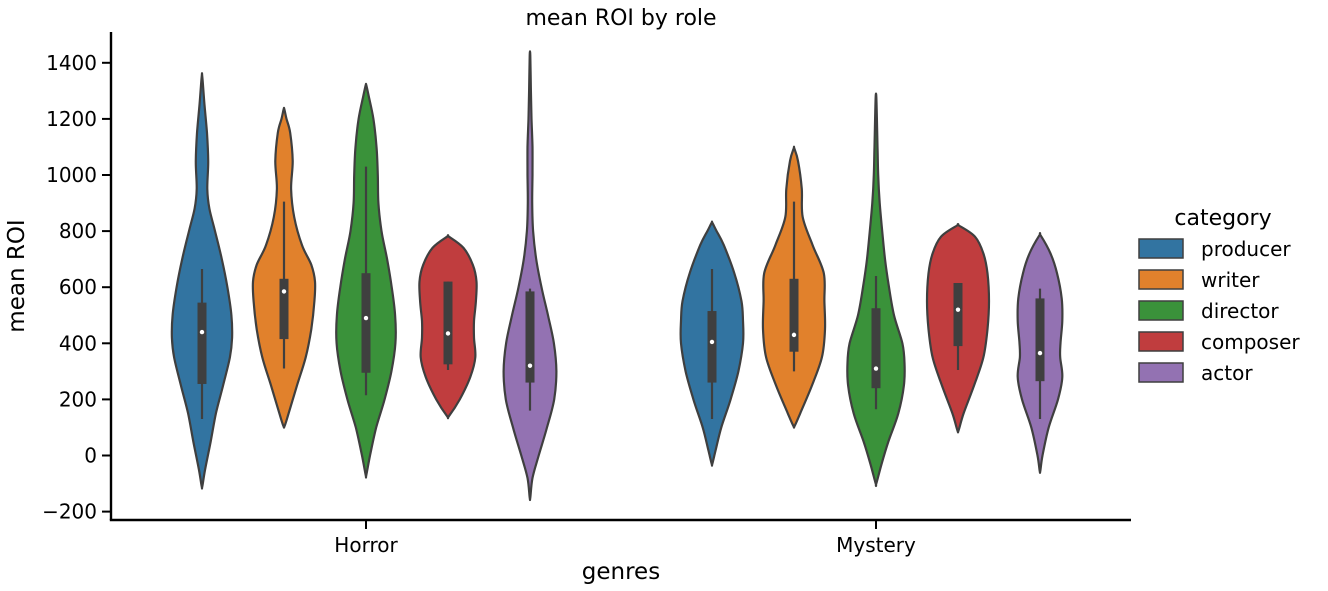  What do you see at coordinates (876, 368) in the screenshot?
I see `median-director-mystery` at bounding box center [876, 368].